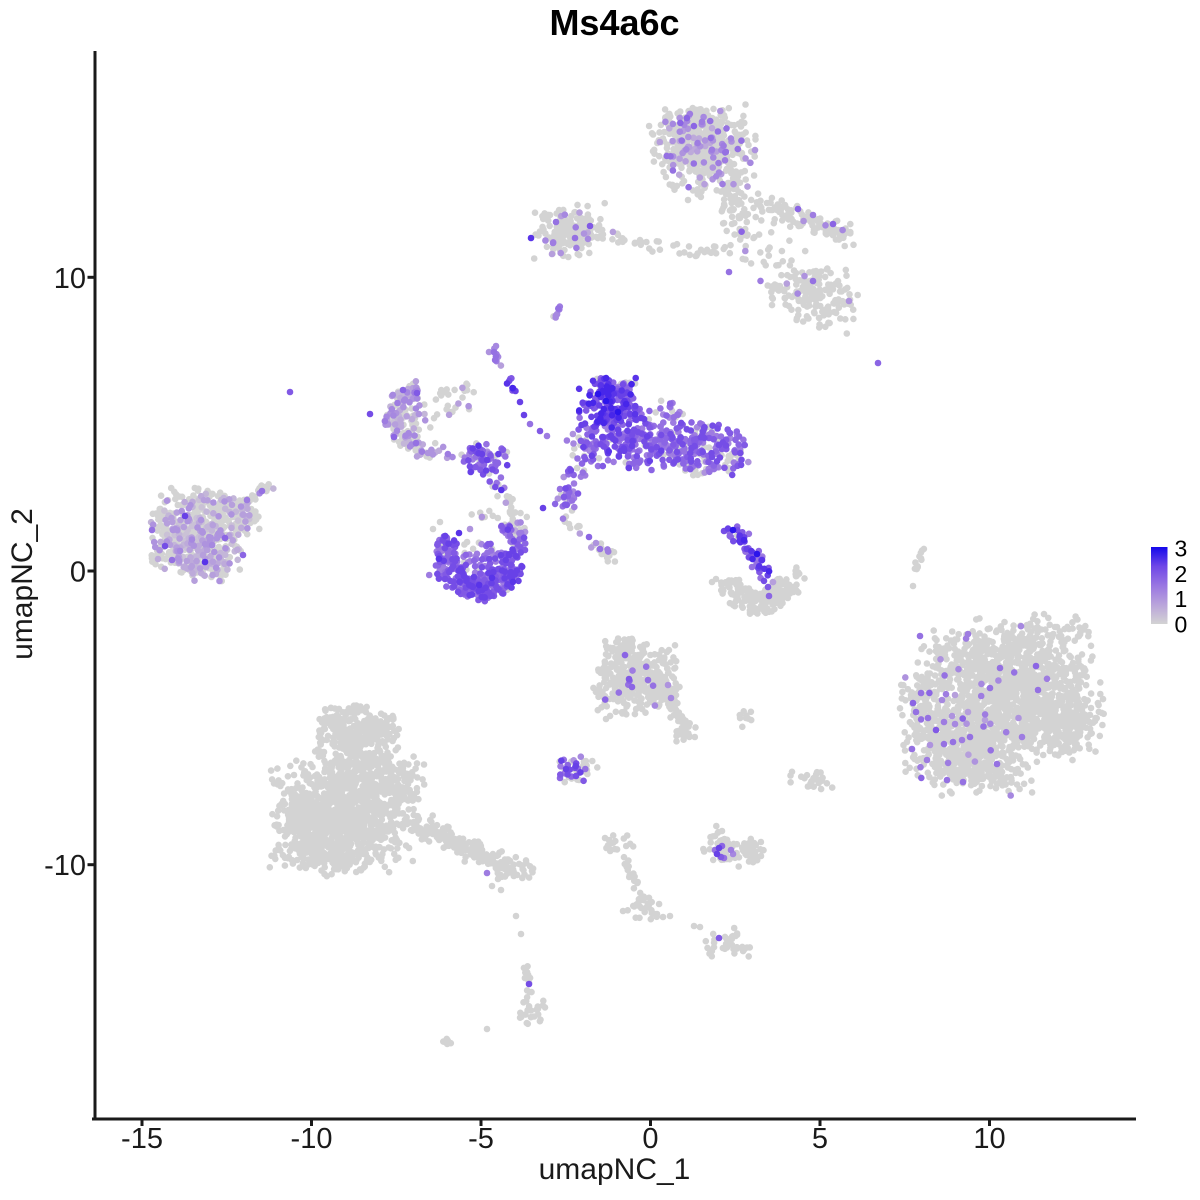 The height and width of the screenshot is (1200, 1200). Describe the element at coordinates (481, 1139) in the screenshot. I see `svg-text: -5` at that location.